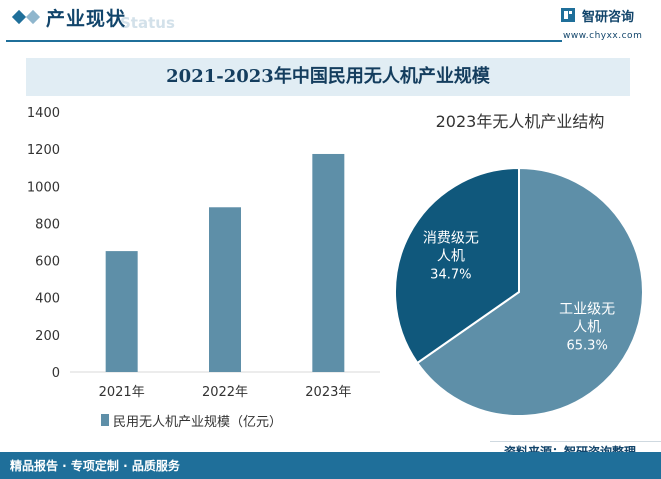 This screenshot has width=661, height=479. Describe the element at coordinates (197, 422) in the screenshot. I see `legend-label: 民用无人机产业规模（亿元）` at that location.